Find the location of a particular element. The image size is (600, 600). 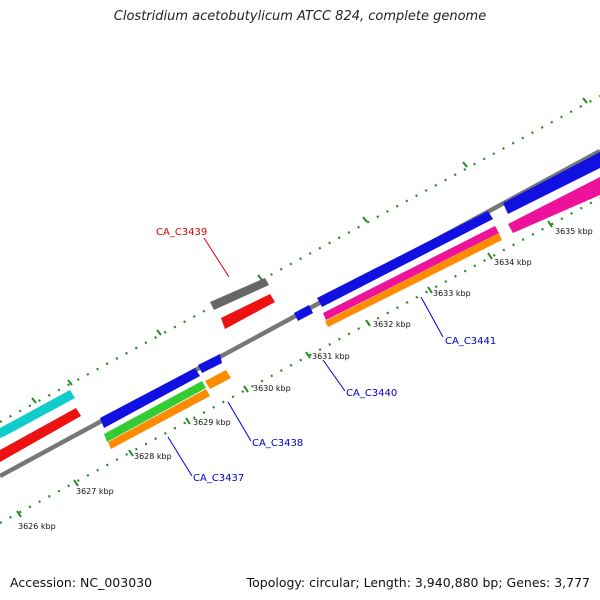

accession-text: Accession: NC_003030 is located at coordinates (81, 582).